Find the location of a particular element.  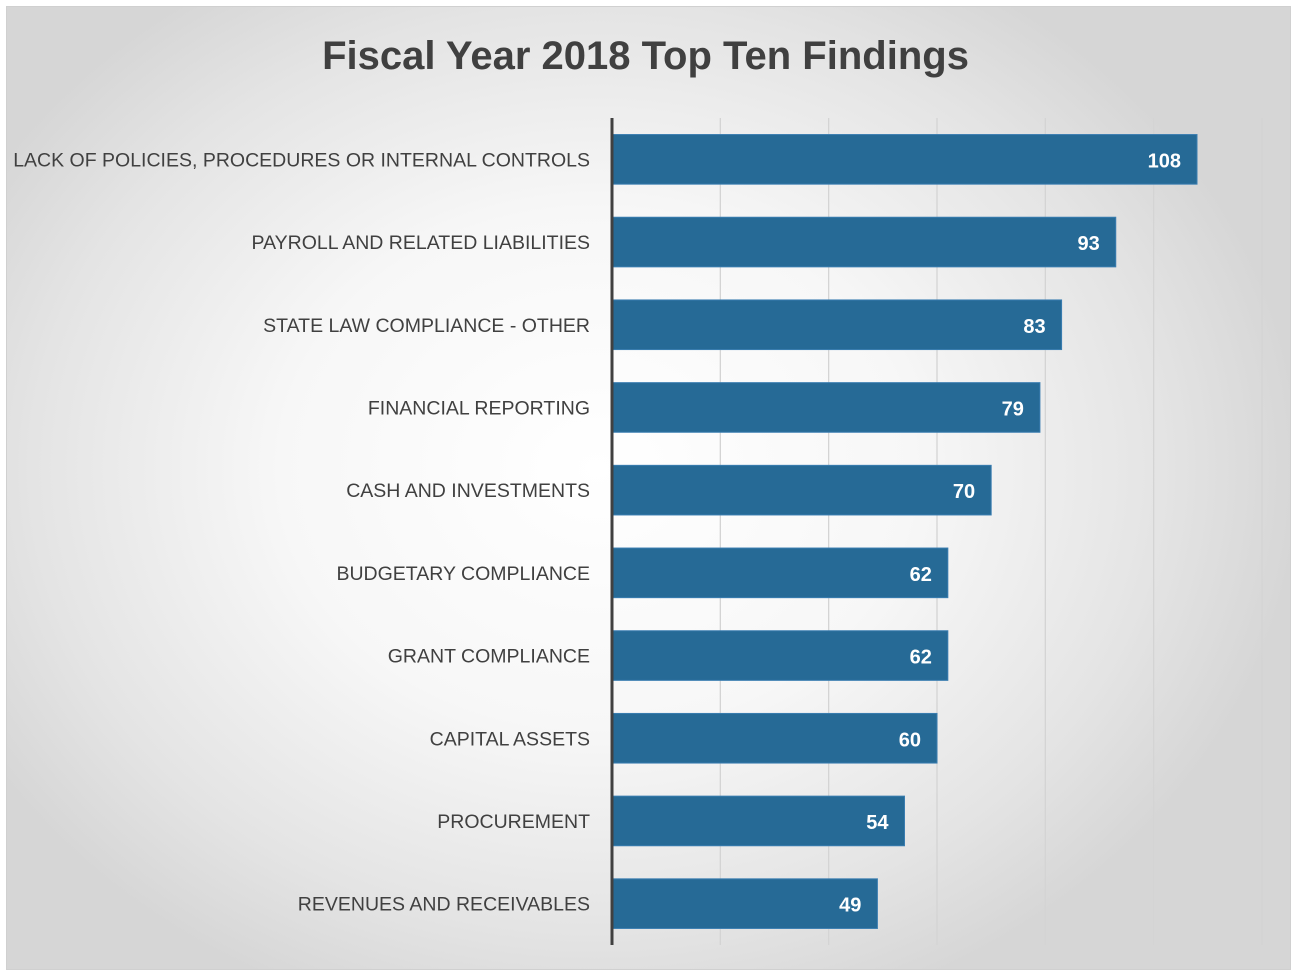

data-label: 60 is located at coordinates (910, 740).